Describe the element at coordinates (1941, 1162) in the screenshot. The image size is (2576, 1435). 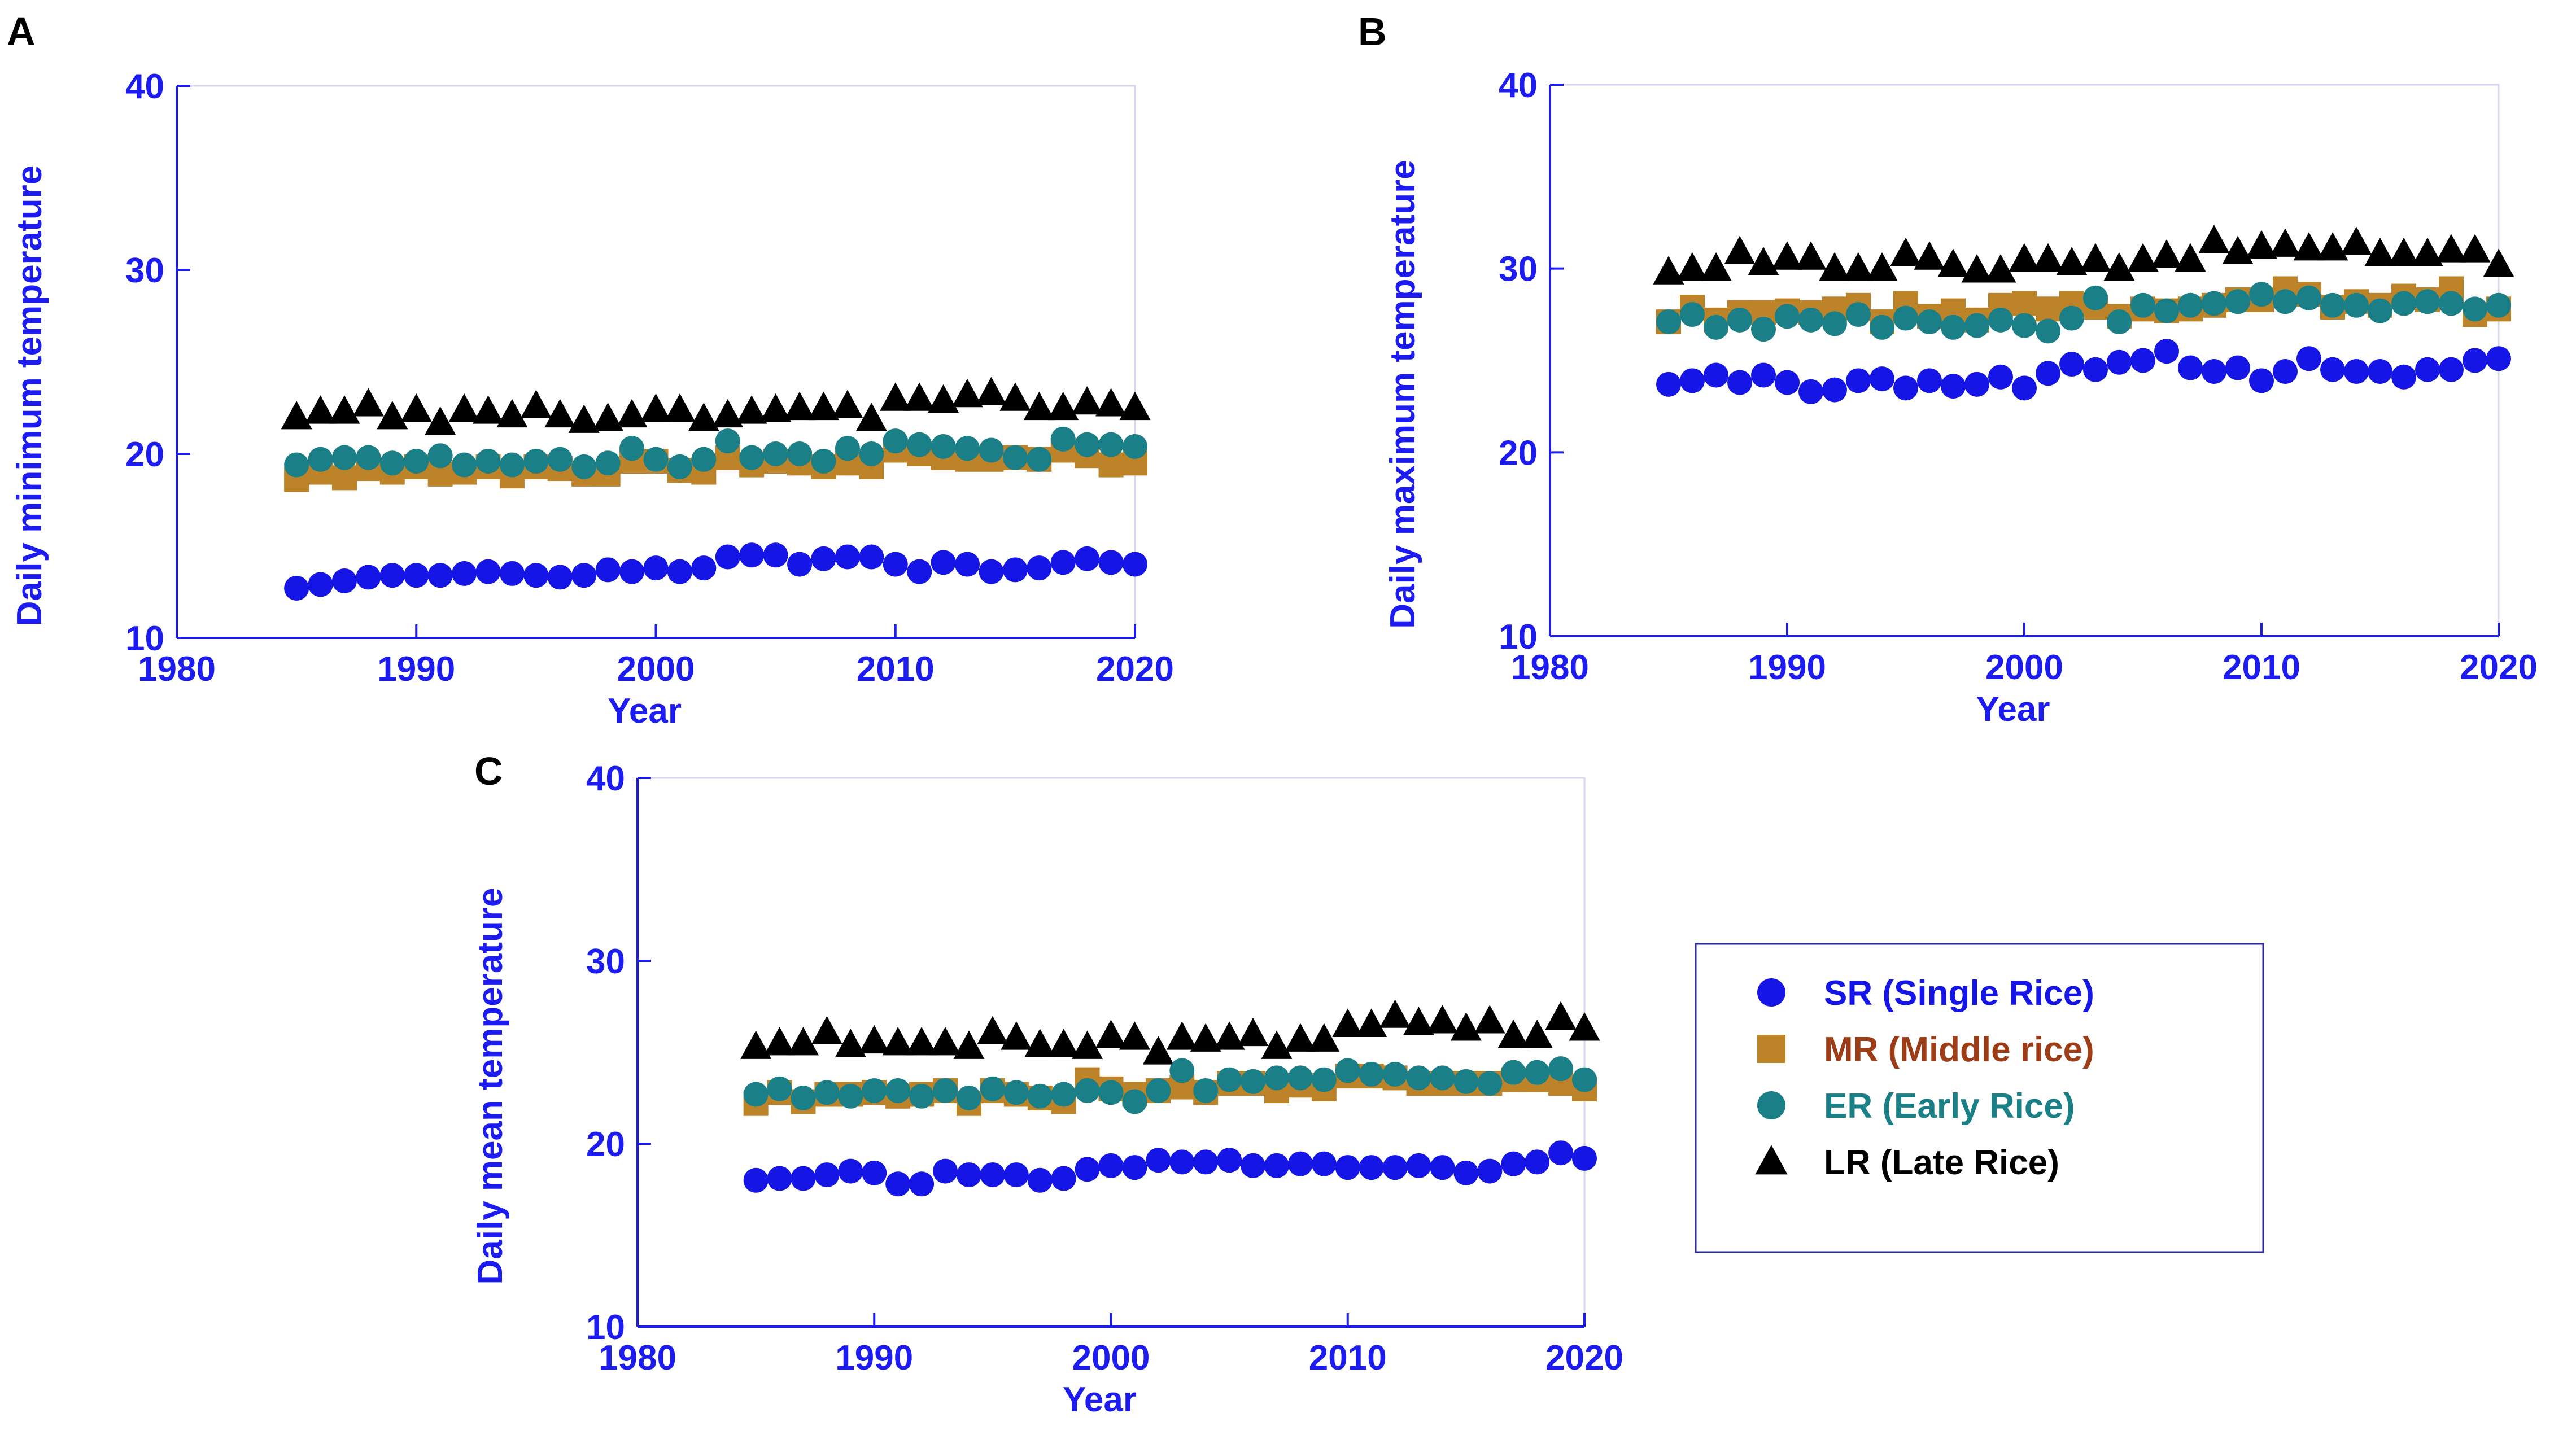
I see `legend-label-lr: LR (Late Rice)` at that location.